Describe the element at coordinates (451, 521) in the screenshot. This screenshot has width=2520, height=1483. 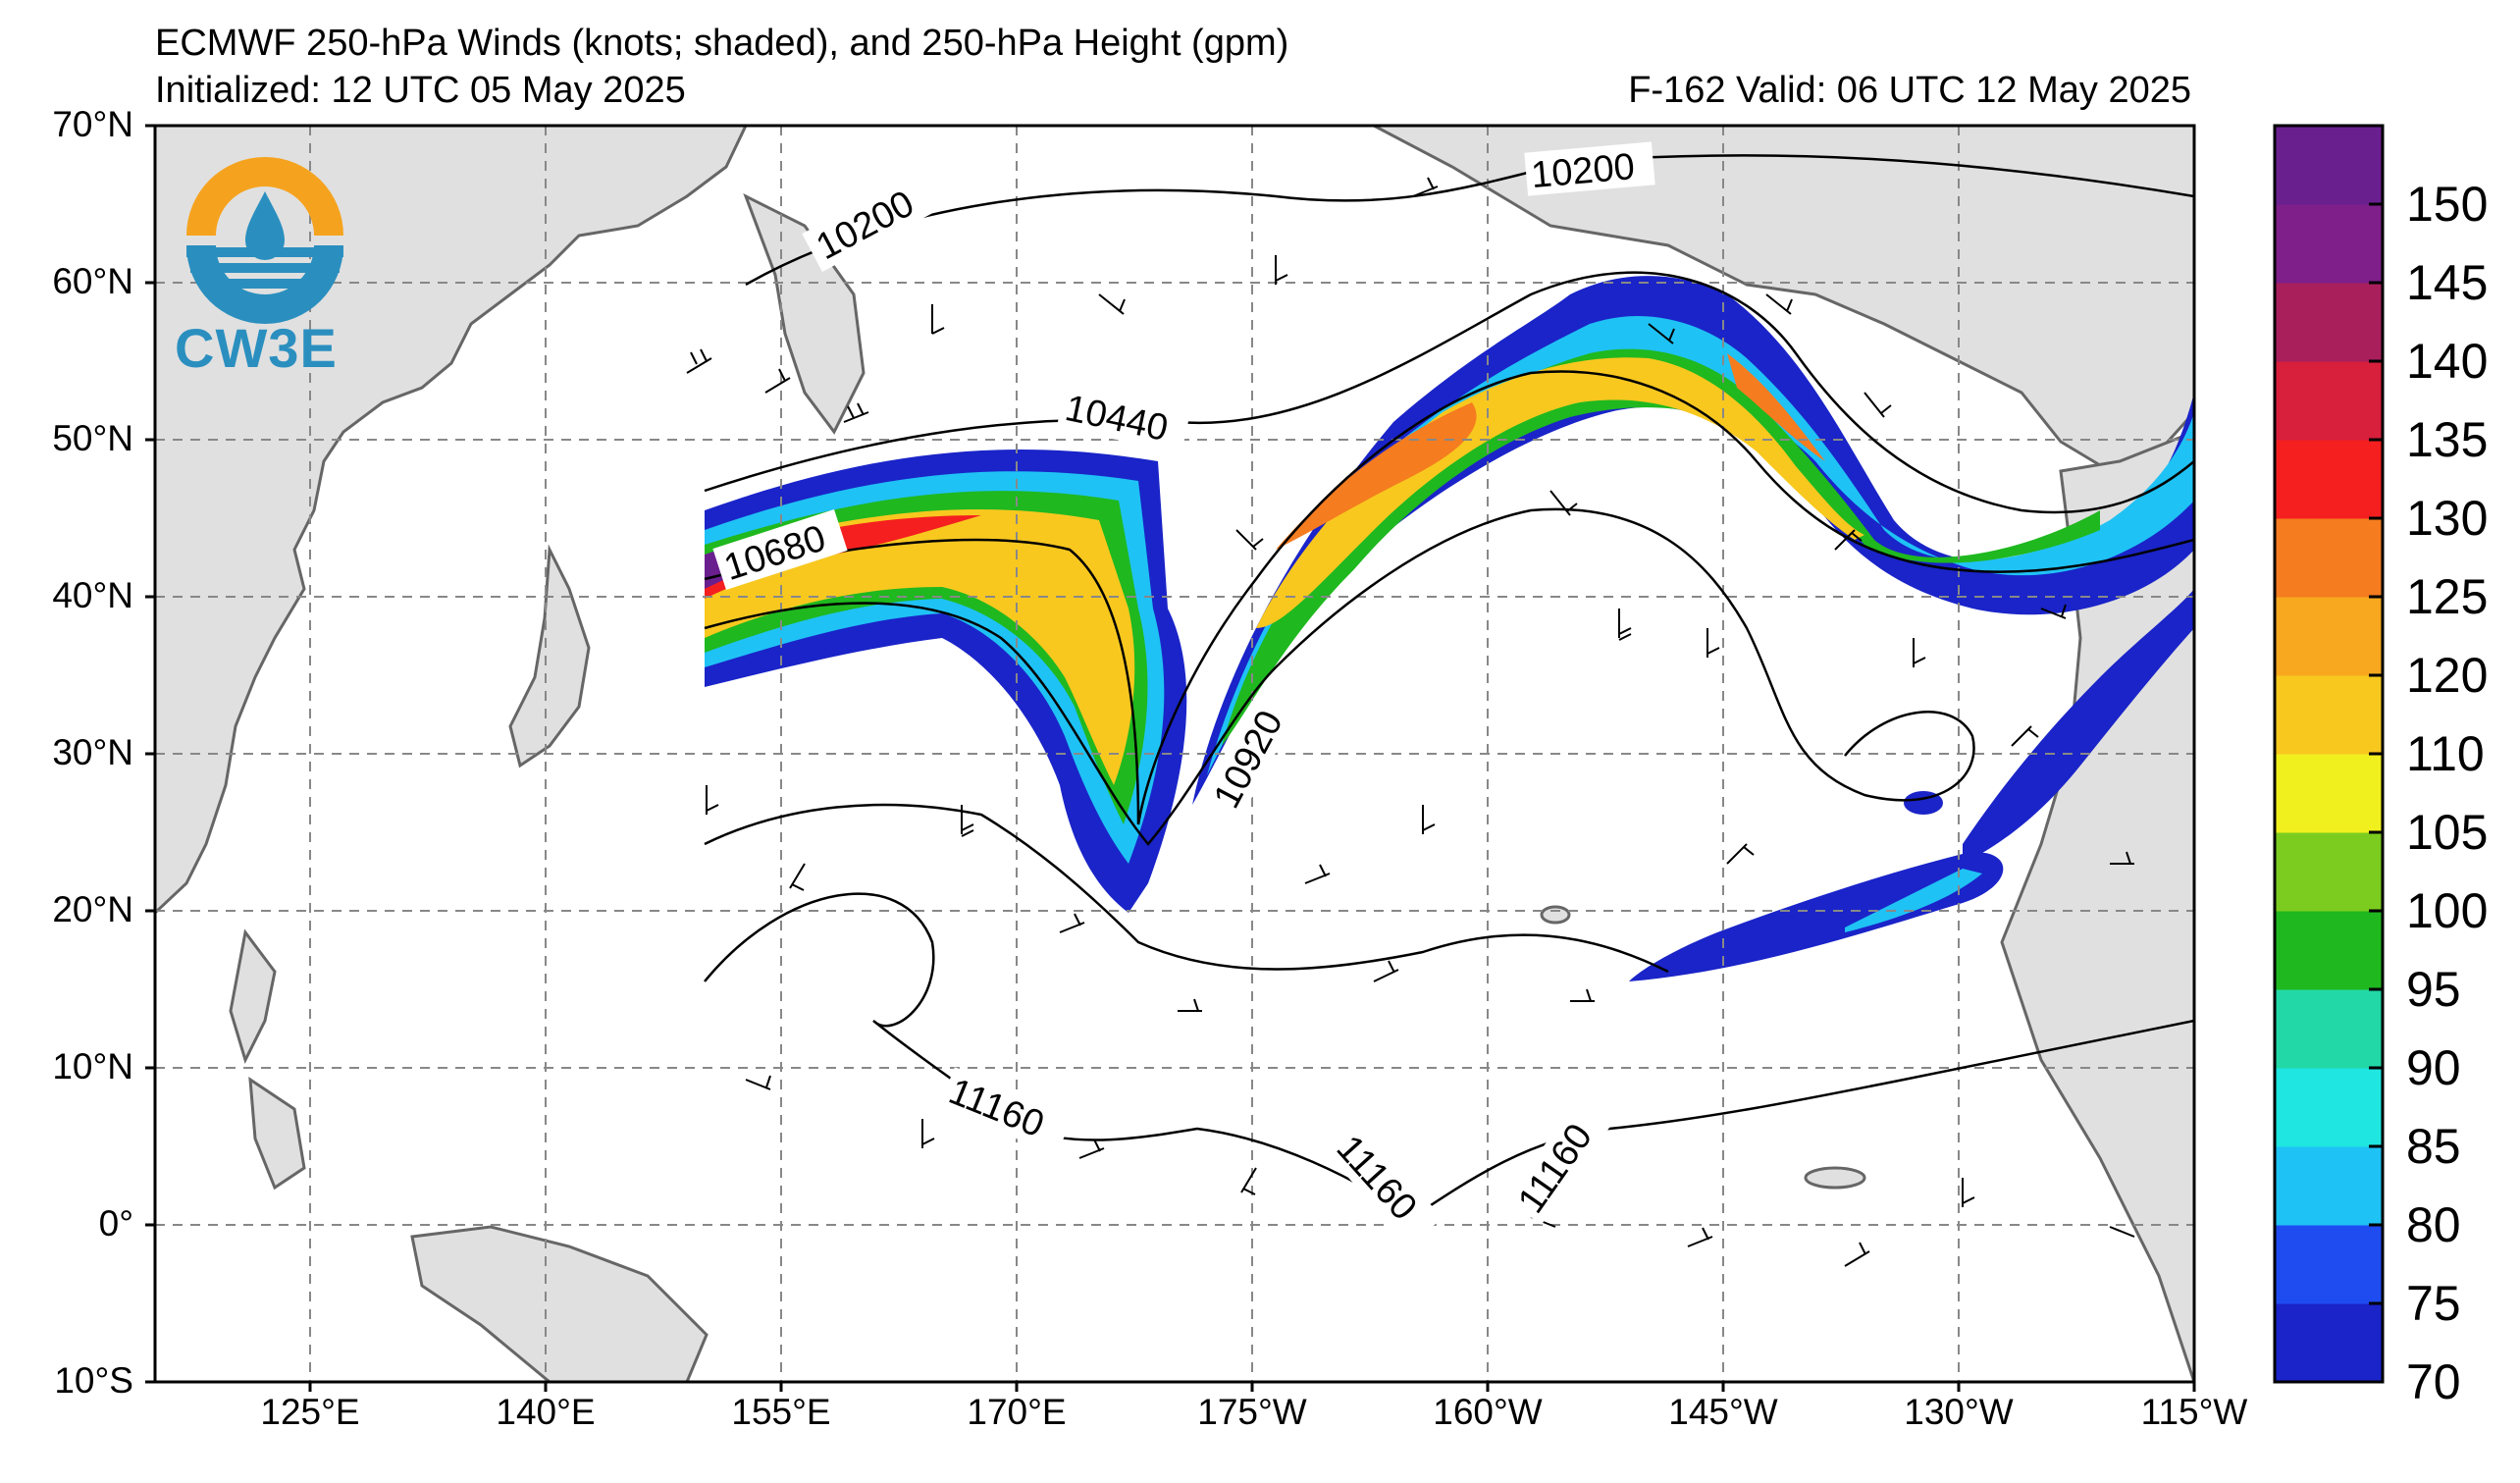
I see `land-asia` at that location.